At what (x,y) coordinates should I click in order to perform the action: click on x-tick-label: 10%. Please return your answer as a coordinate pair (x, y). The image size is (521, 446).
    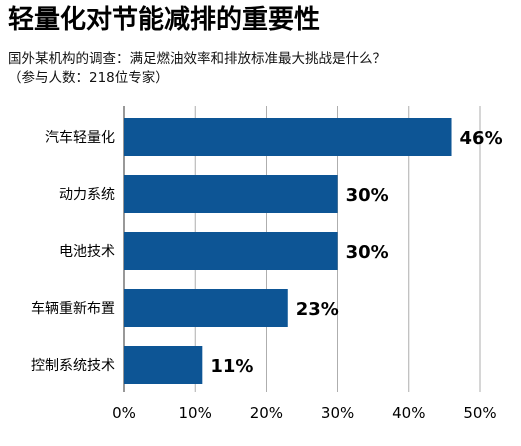
    Looking at the image, I should click on (195, 413).